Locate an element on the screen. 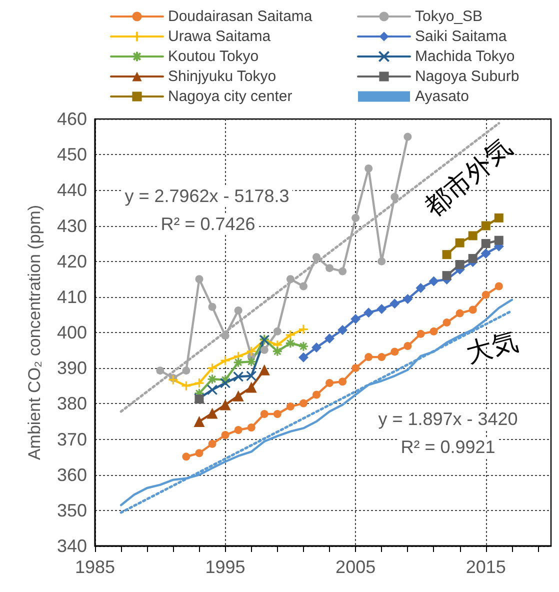 This screenshot has width=559, height=592. legend-label: Tokyo_SB is located at coordinates (449, 16).